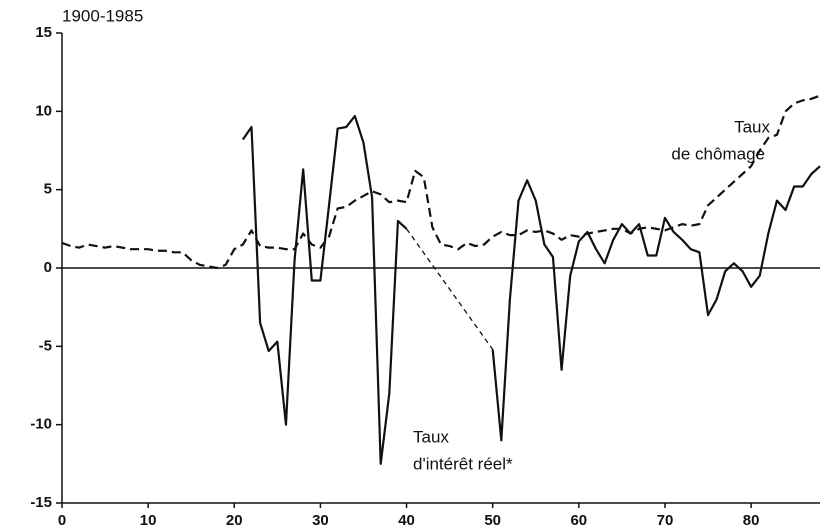 The width and height of the screenshot is (826, 532). I want to click on y-tick-label: 0, so click(48, 267).